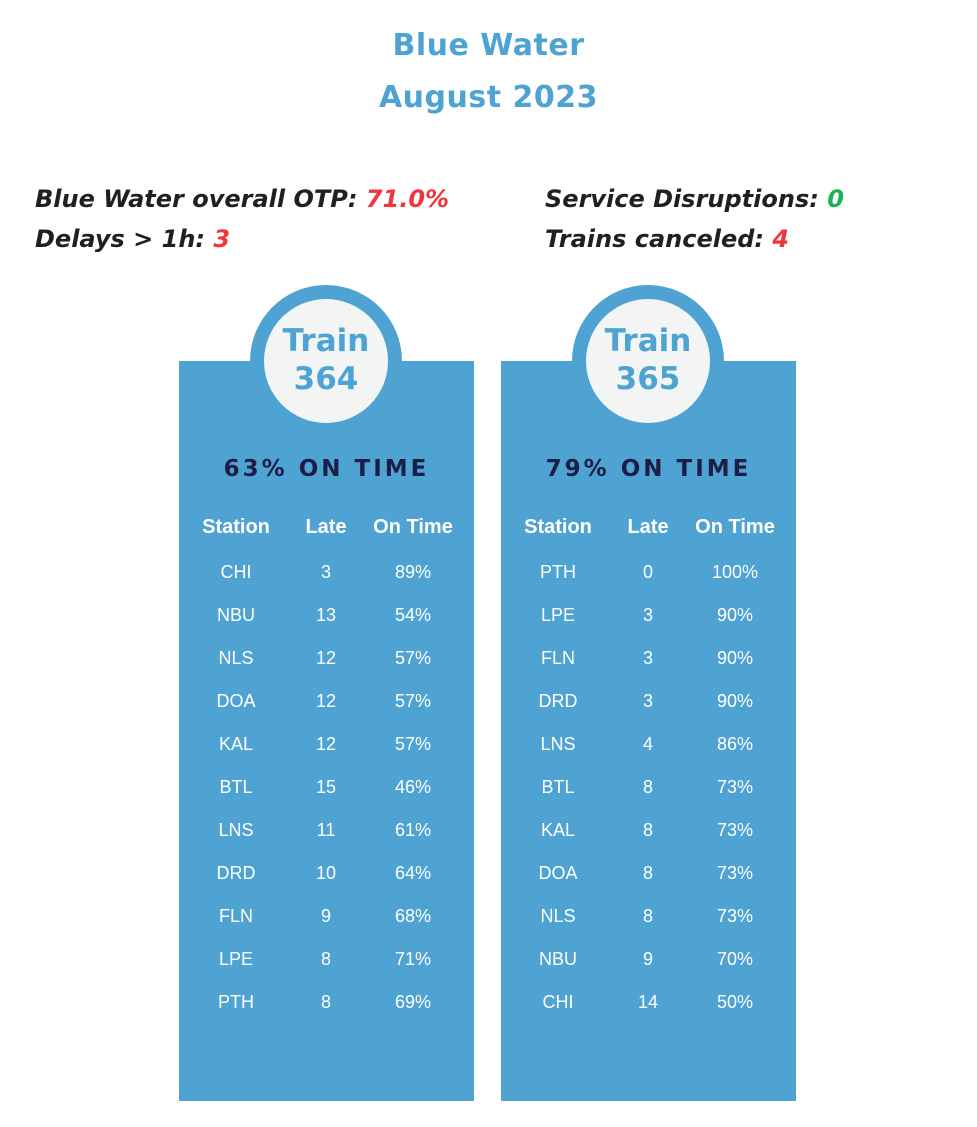 The width and height of the screenshot is (977, 1127). What do you see at coordinates (648, 379) in the screenshot?
I see `train-number: 365` at bounding box center [648, 379].